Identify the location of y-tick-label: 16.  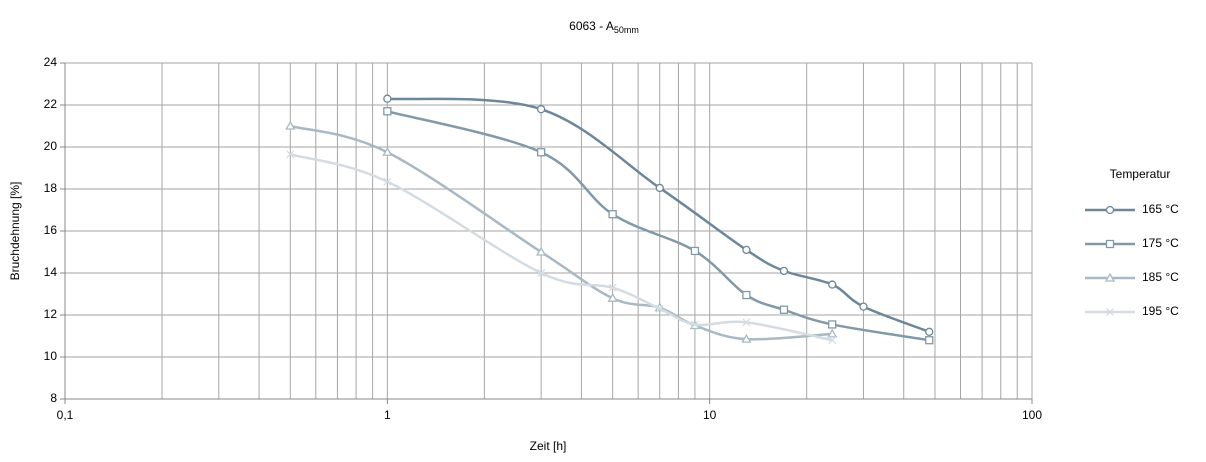
(51, 230).